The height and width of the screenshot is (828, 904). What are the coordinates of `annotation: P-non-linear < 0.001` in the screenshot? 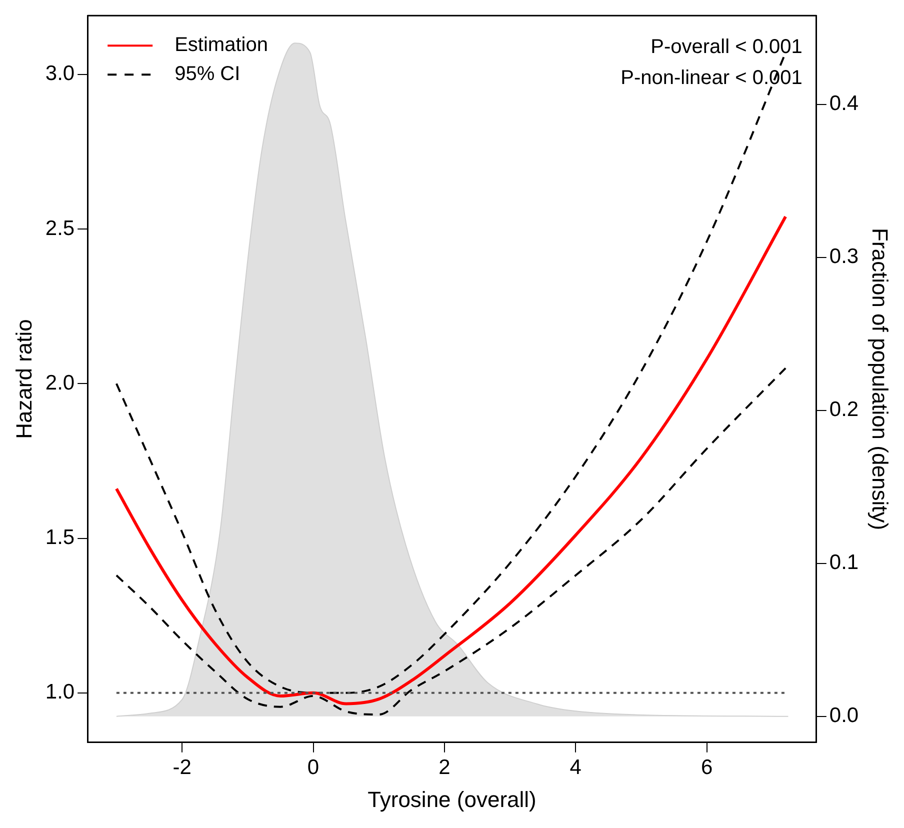 It's located at (711, 78).